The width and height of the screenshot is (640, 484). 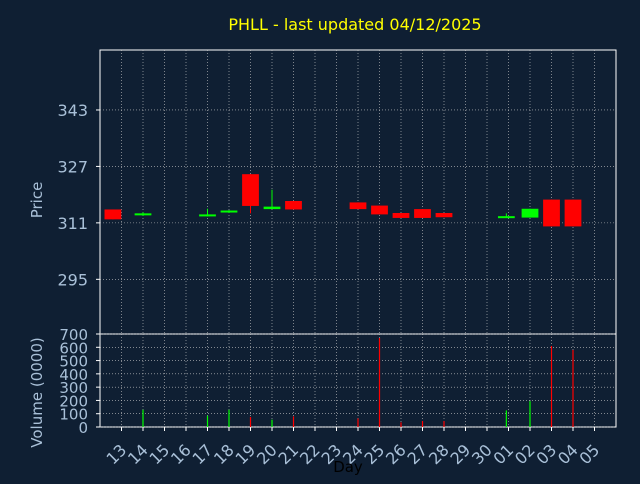 I want to click on price-tick-label: 343, so click(x=72, y=110).